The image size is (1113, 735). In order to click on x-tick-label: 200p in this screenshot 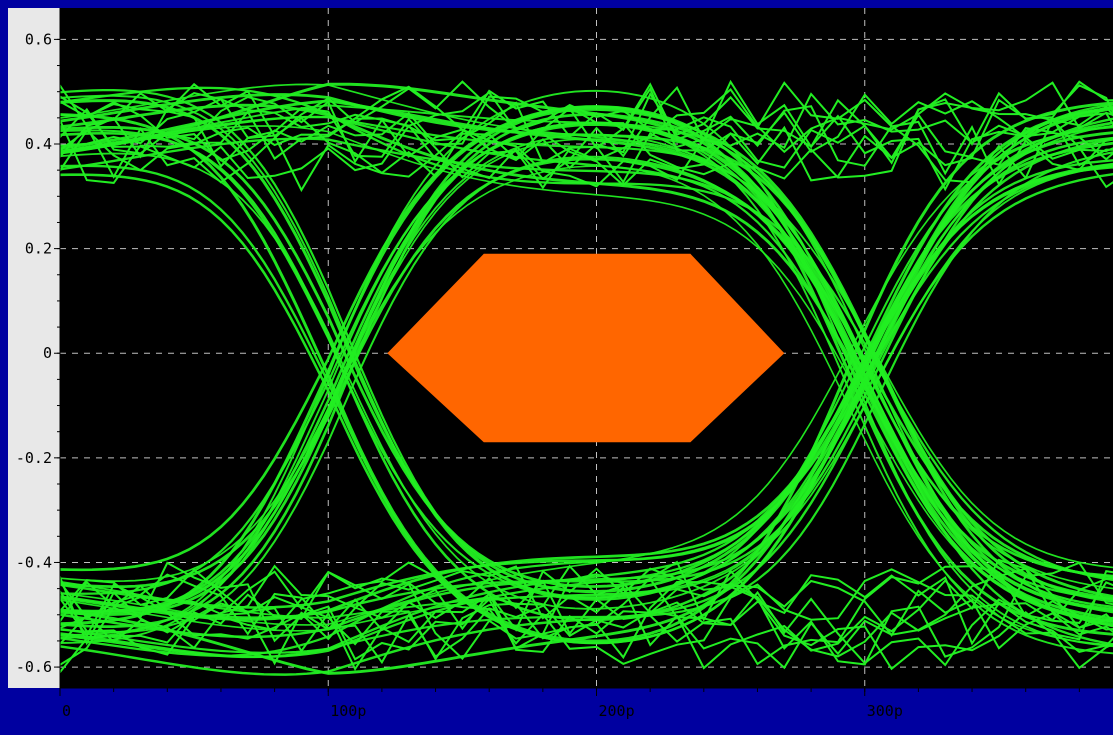, I will do `click(617, 711)`.